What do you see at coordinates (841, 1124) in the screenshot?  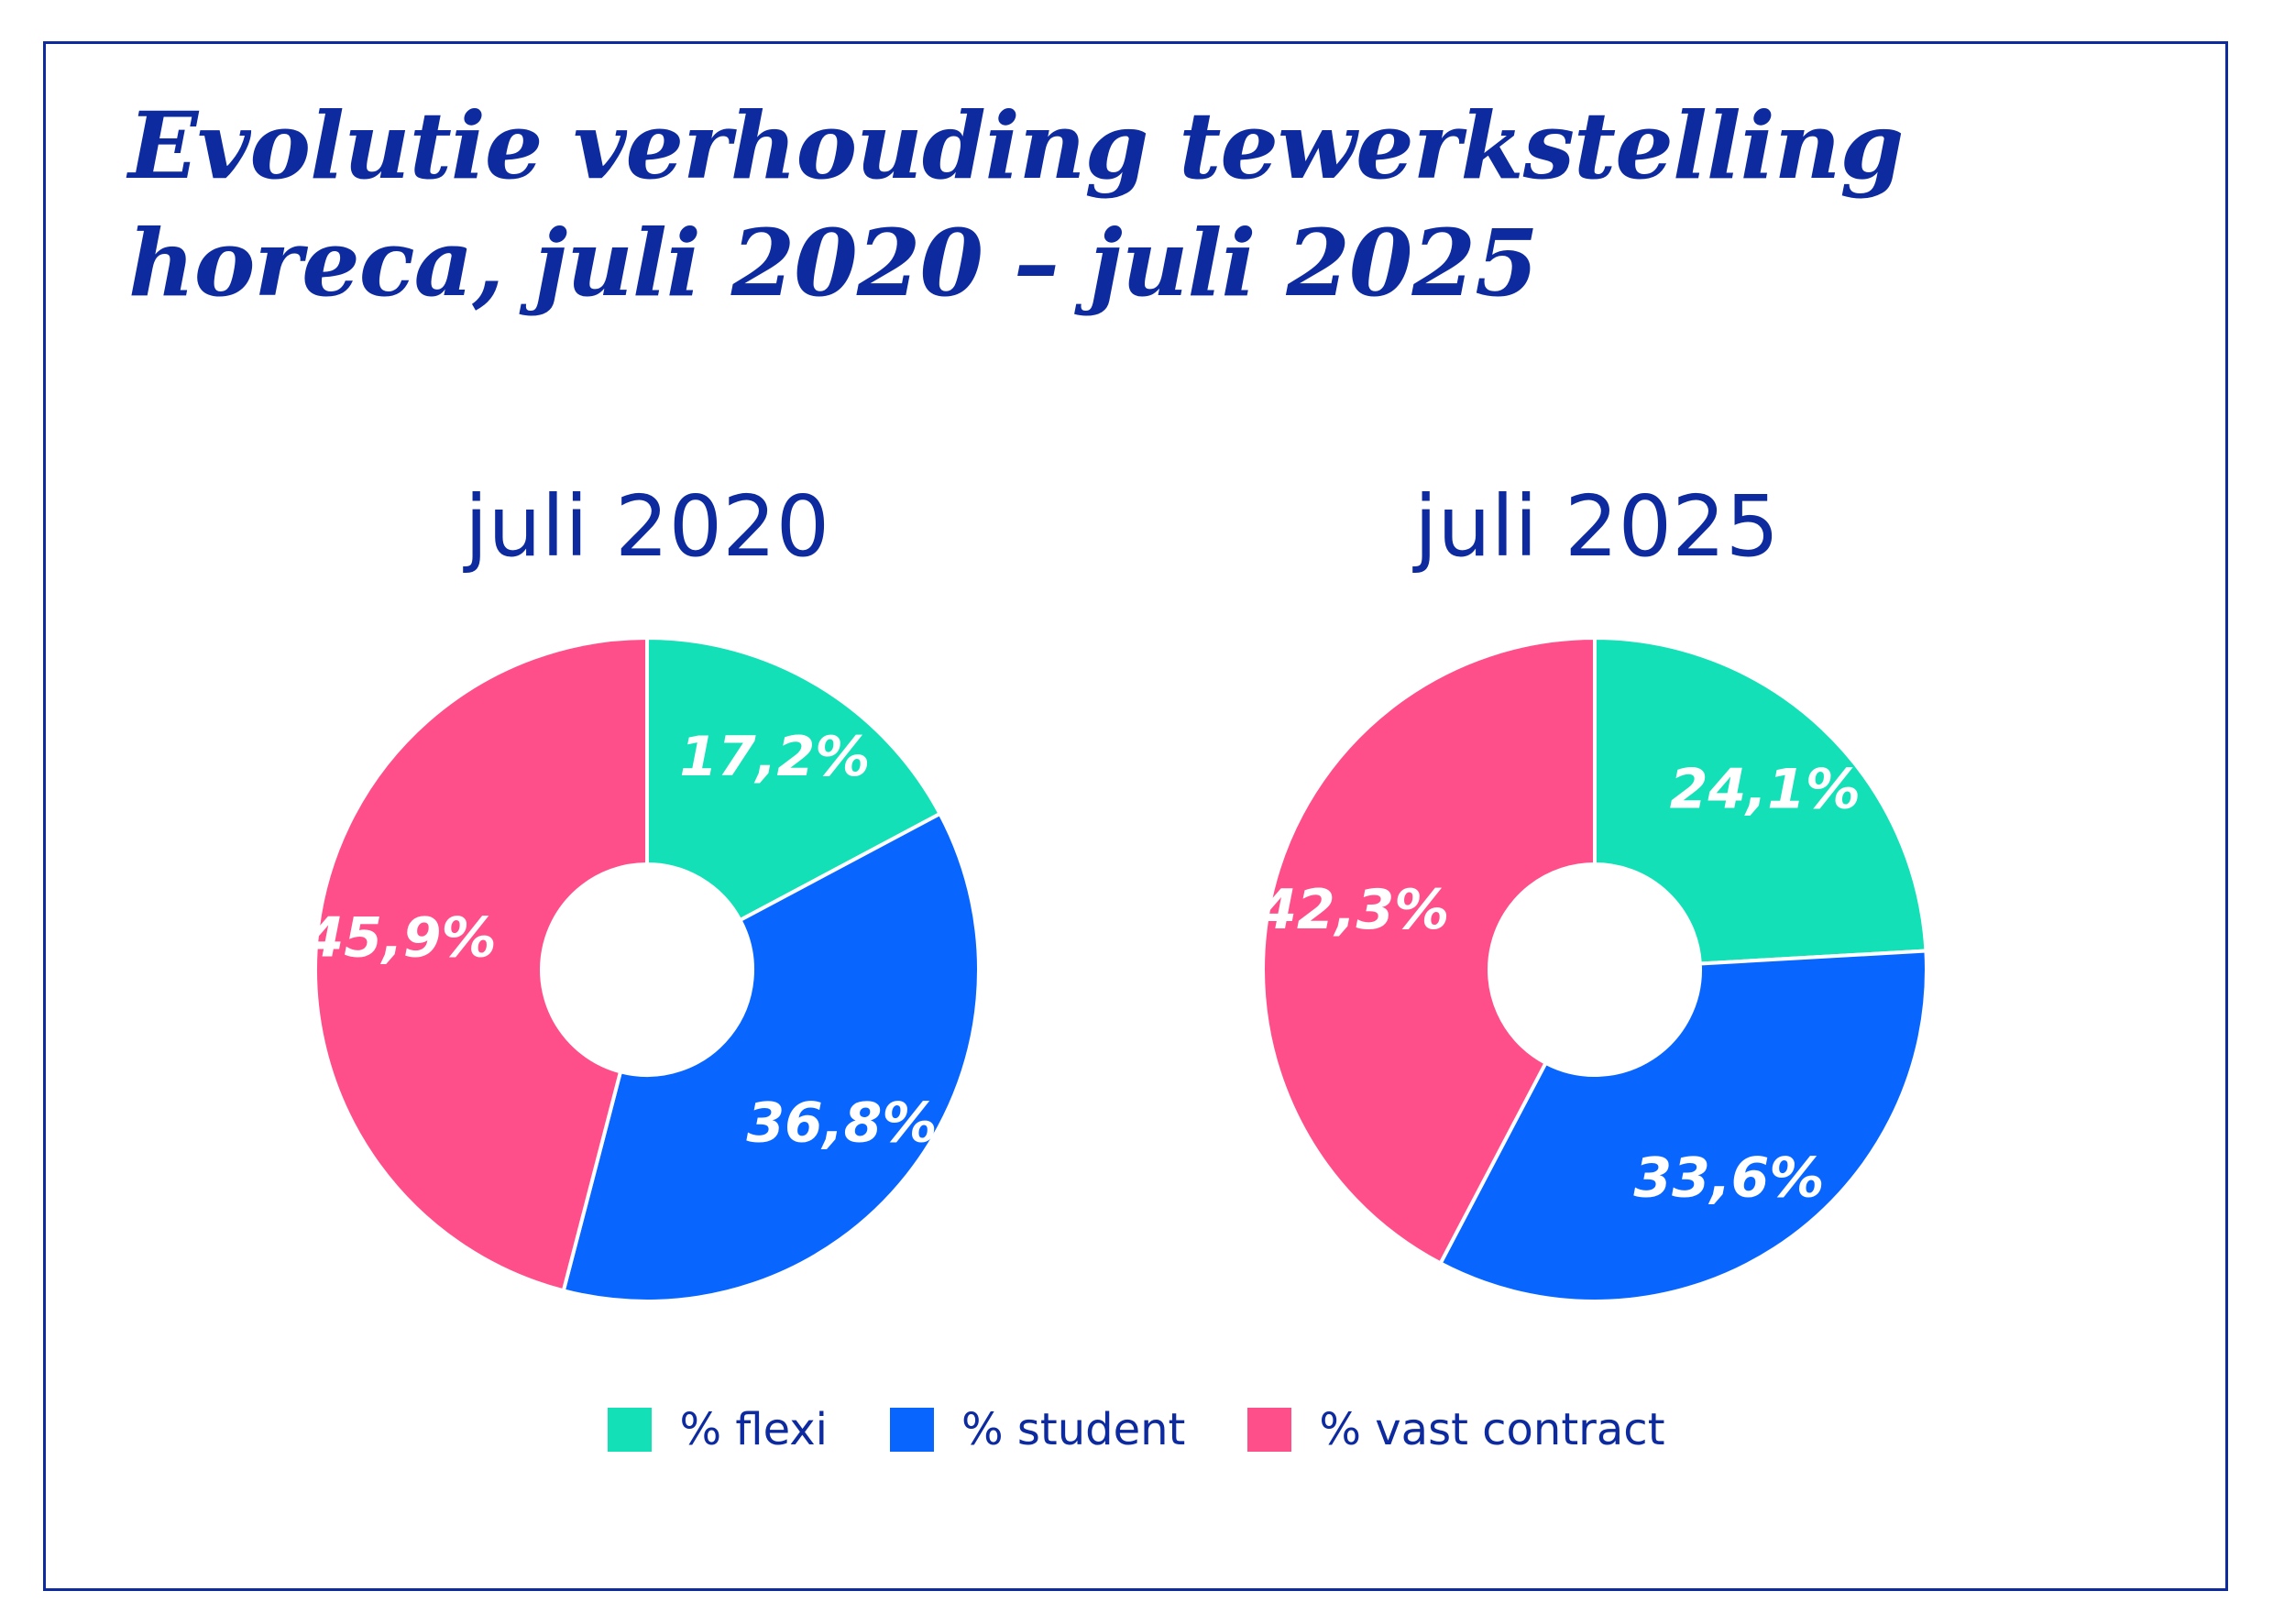 I see `slice-label-student: 36,8%` at bounding box center [841, 1124].